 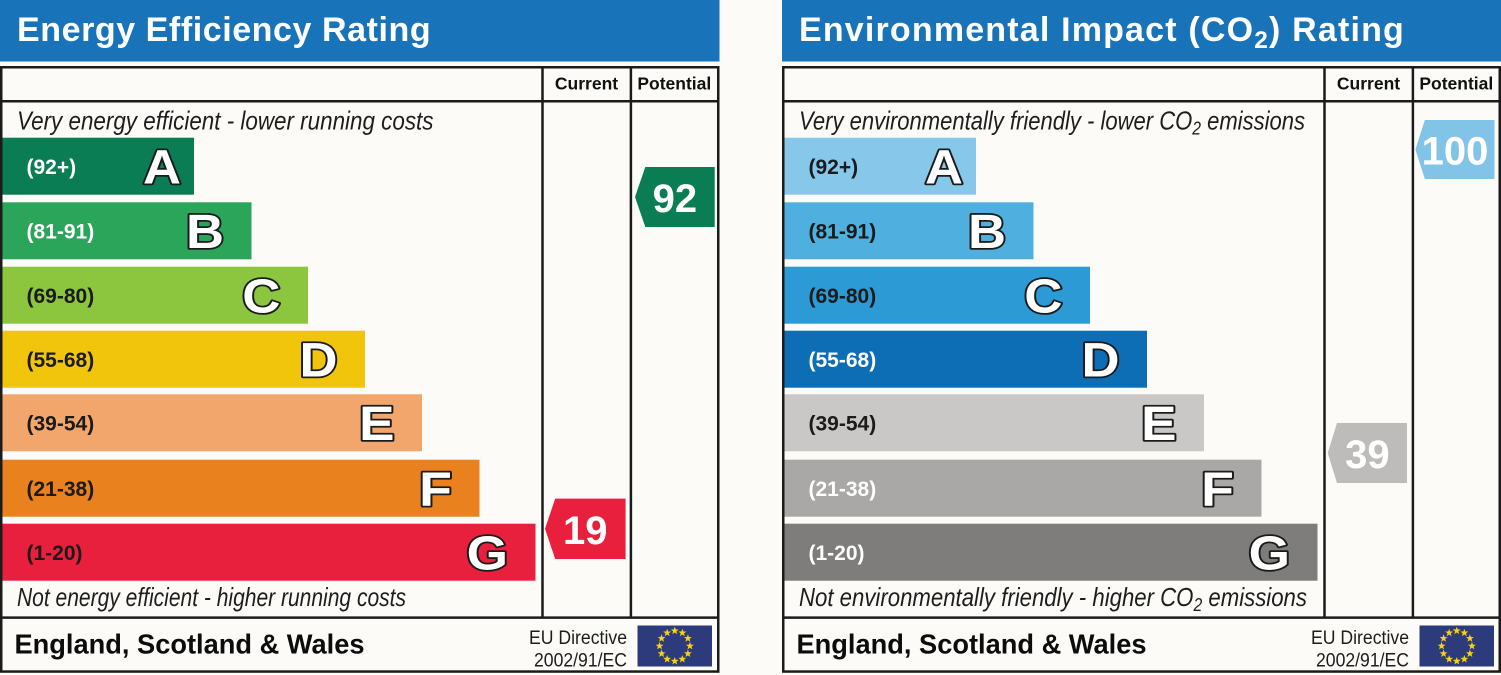 I want to click on svg-text: 100, so click(x=1455, y=152).